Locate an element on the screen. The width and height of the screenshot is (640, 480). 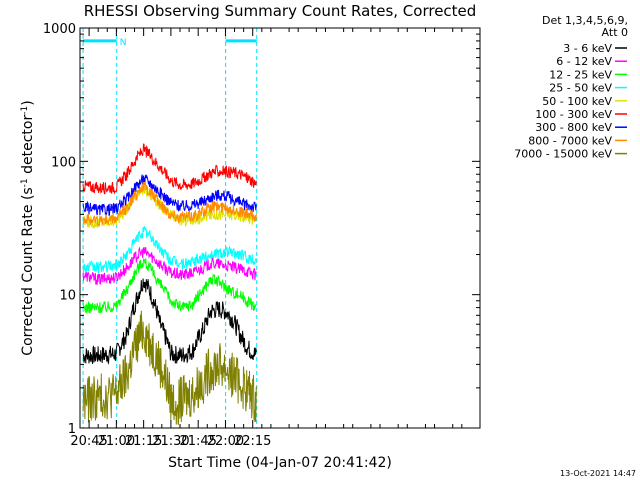
y-tick-label: 100 is located at coordinates (63, 162).